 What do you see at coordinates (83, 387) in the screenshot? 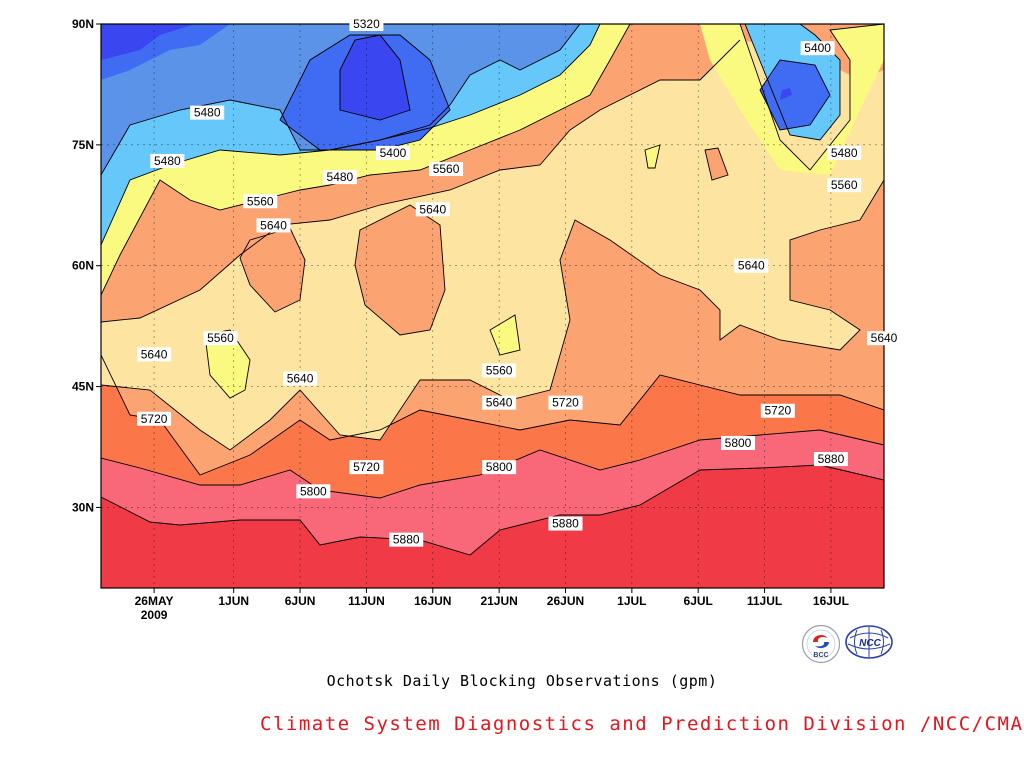
I see `y-tick-label: 45N` at bounding box center [83, 387].